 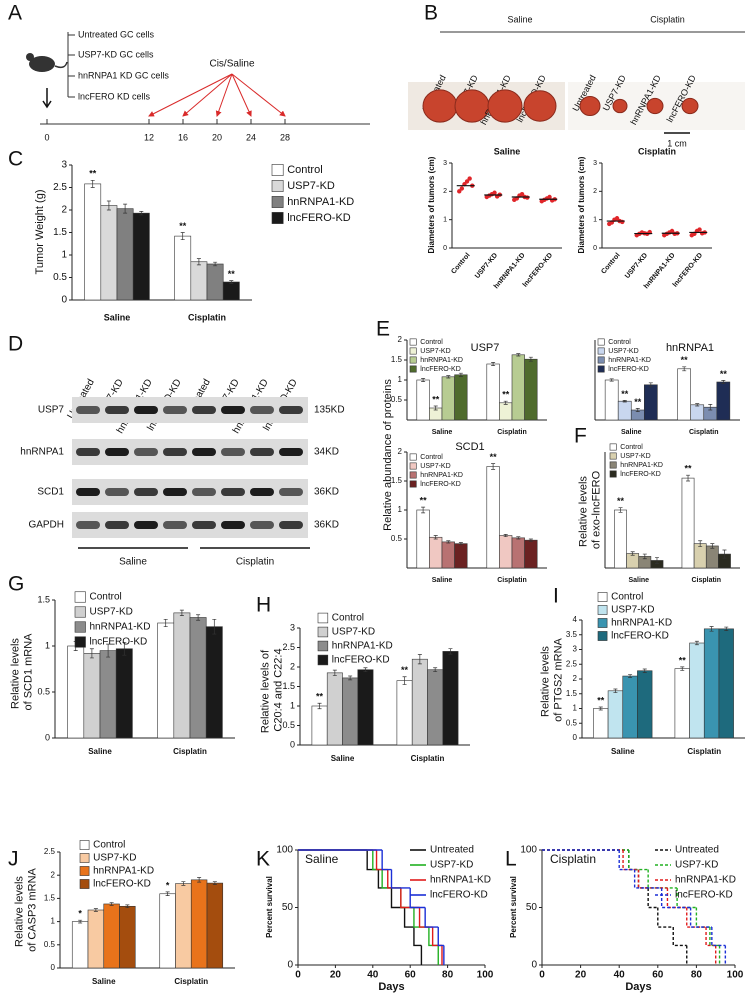 What do you see at coordinates (519, 19) in the screenshot?
I see `group-header: Saline` at bounding box center [519, 19].